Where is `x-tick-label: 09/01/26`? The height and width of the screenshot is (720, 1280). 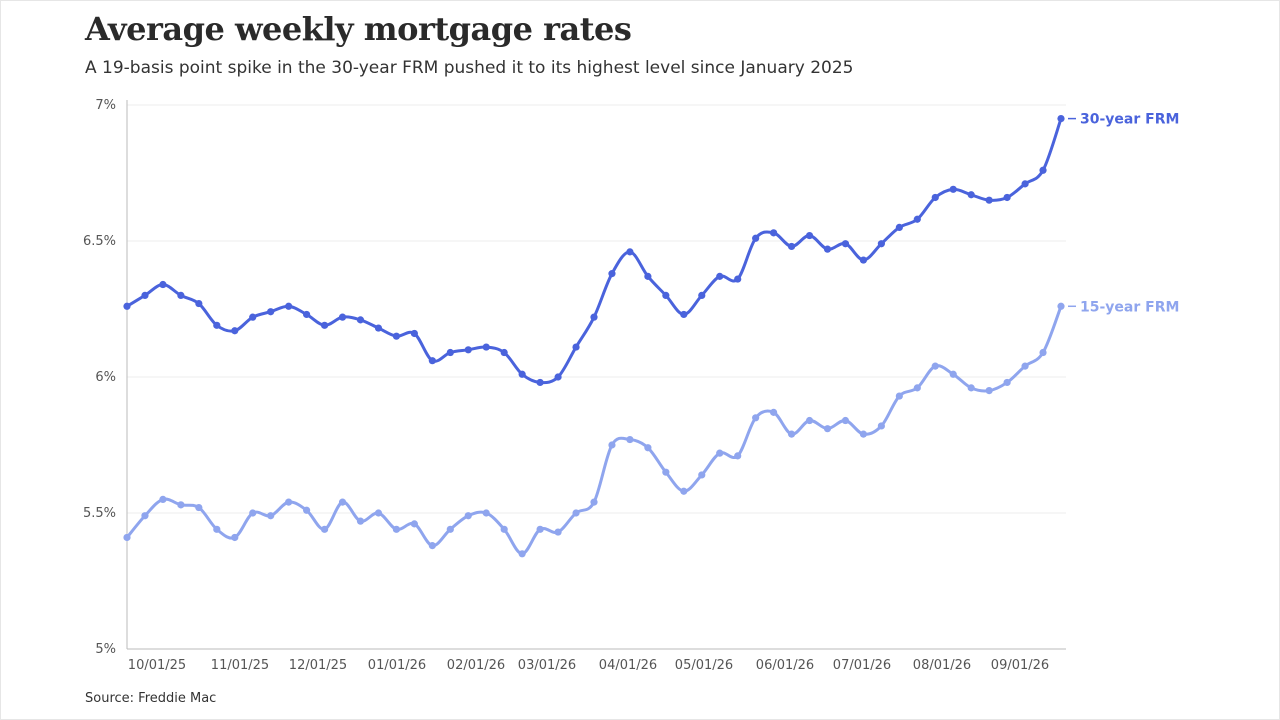
x-tick-label: 09/01/26 is located at coordinates (1020, 665).